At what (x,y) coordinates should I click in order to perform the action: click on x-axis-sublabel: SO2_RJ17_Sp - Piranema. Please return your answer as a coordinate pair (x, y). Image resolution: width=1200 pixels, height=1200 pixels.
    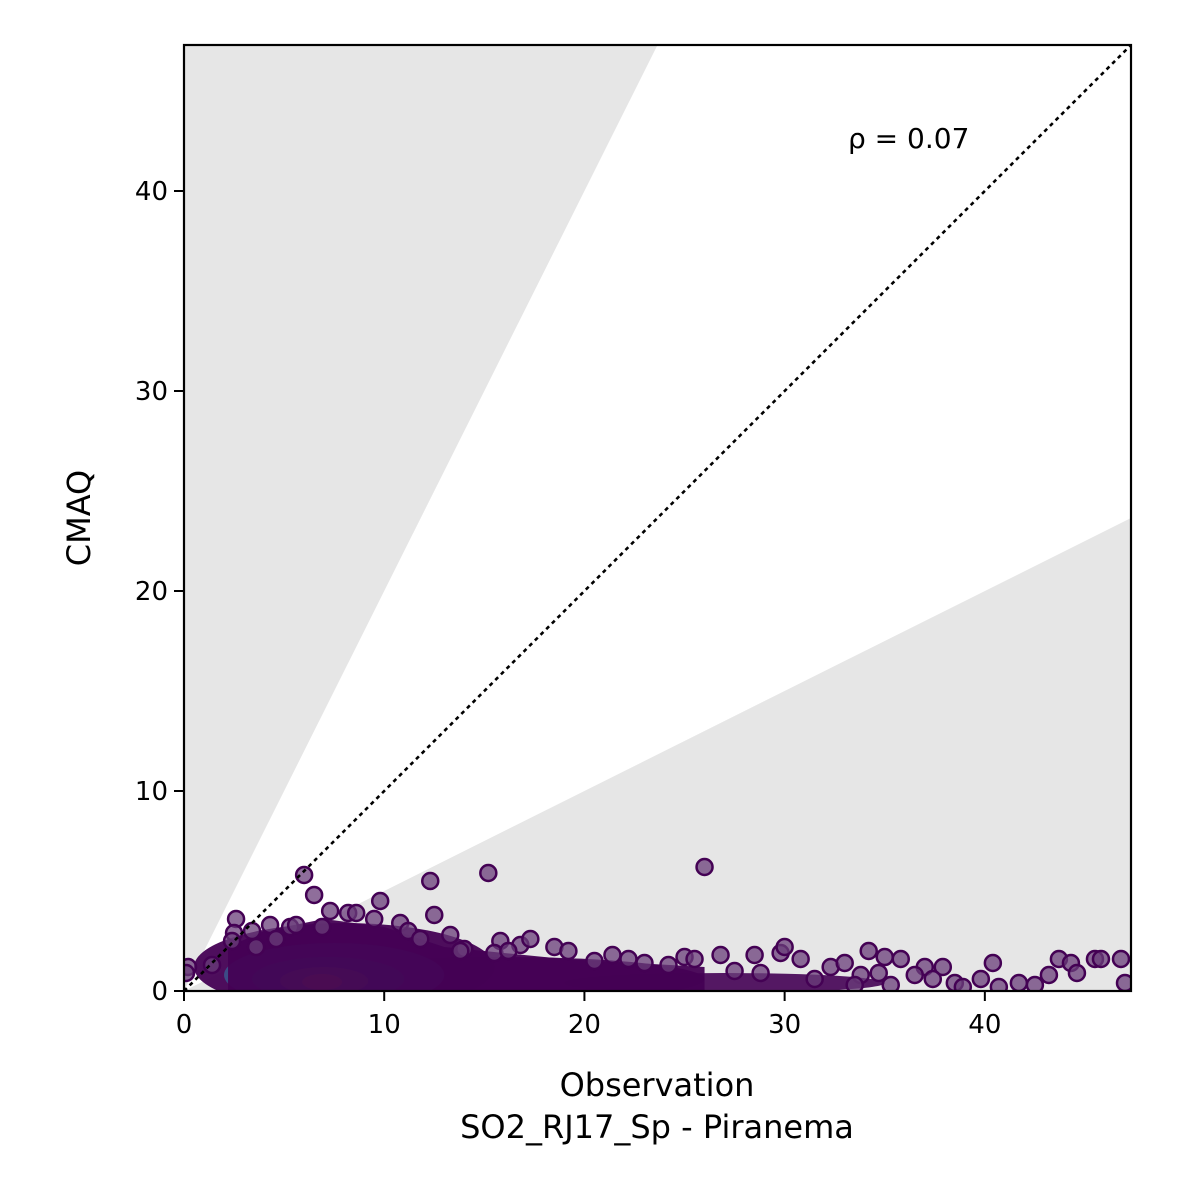
    Looking at the image, I should click on (657, 1127).